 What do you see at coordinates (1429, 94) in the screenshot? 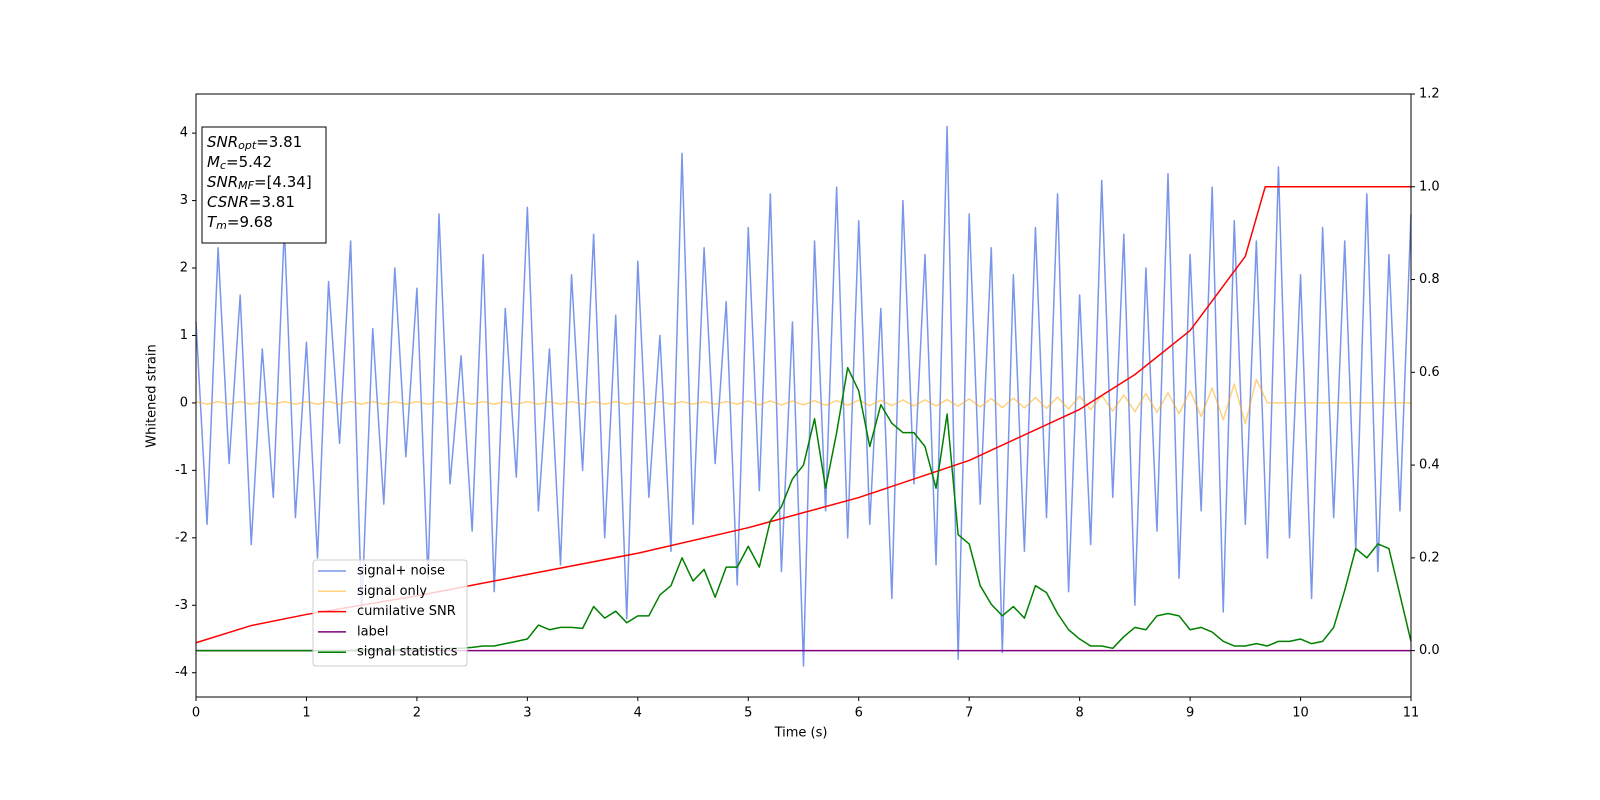
I see `y2-tick-label: 1.2` at bounding box center [1429, 94].